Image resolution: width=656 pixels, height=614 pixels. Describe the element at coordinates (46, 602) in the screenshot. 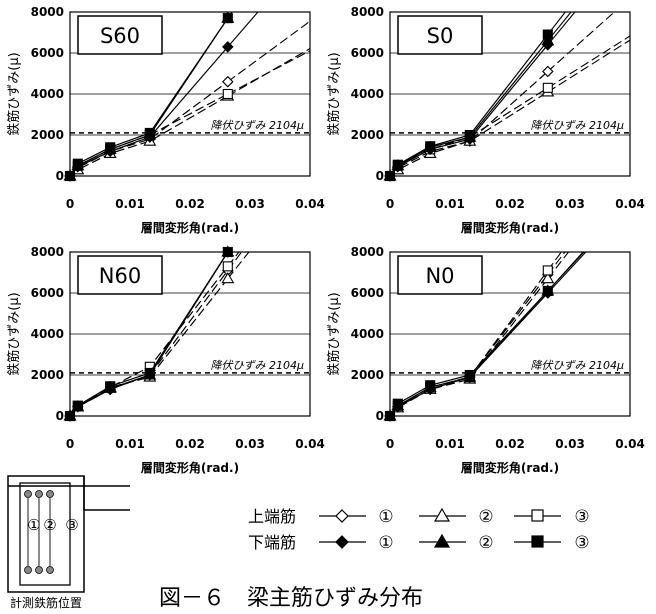

I see `section-caption: 計測鉄筋位置` at that location.